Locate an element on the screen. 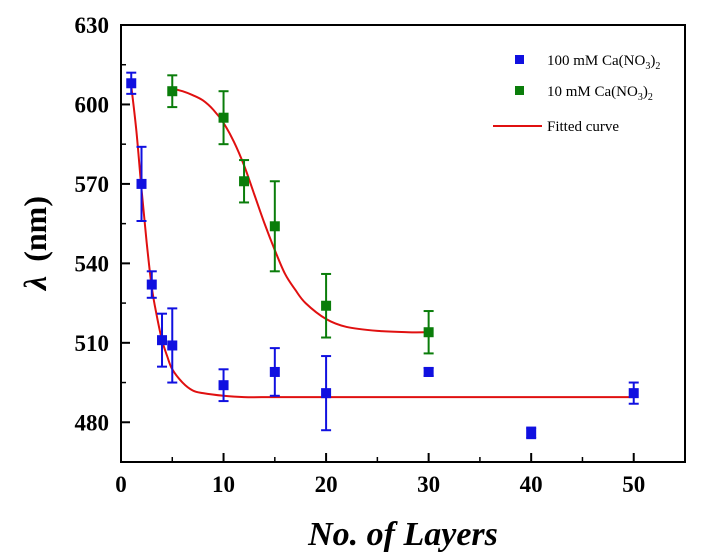  x-axis-title: No. of Layers is located at coordinates (402, 534).